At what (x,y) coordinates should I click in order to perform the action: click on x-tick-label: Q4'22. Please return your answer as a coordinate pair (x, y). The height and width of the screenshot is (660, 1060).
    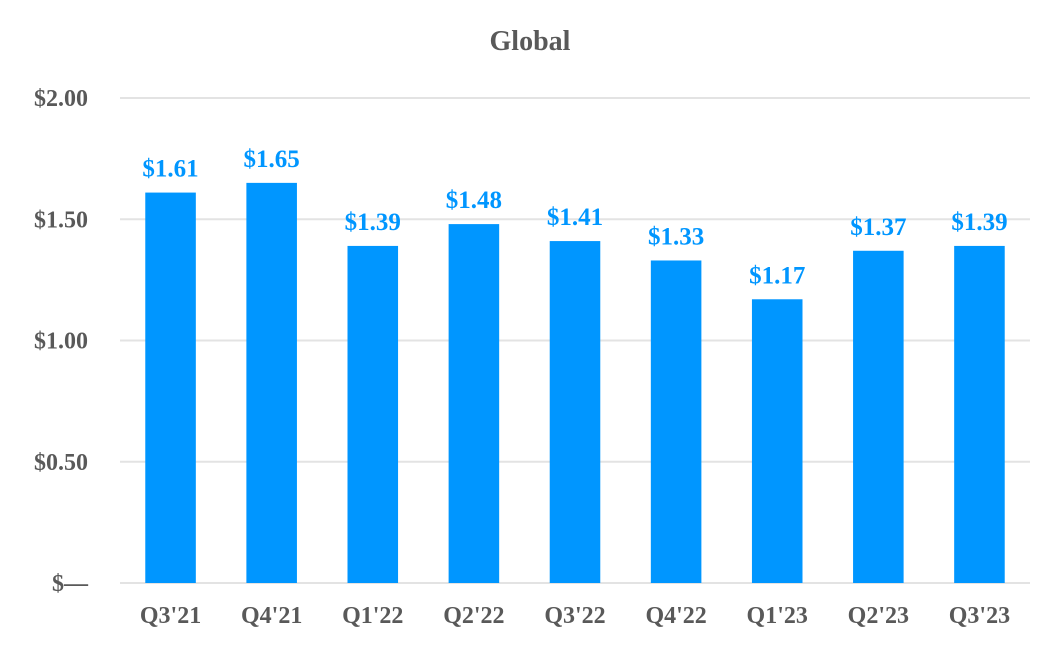
    Looking at the image, I should click on (675, 616).